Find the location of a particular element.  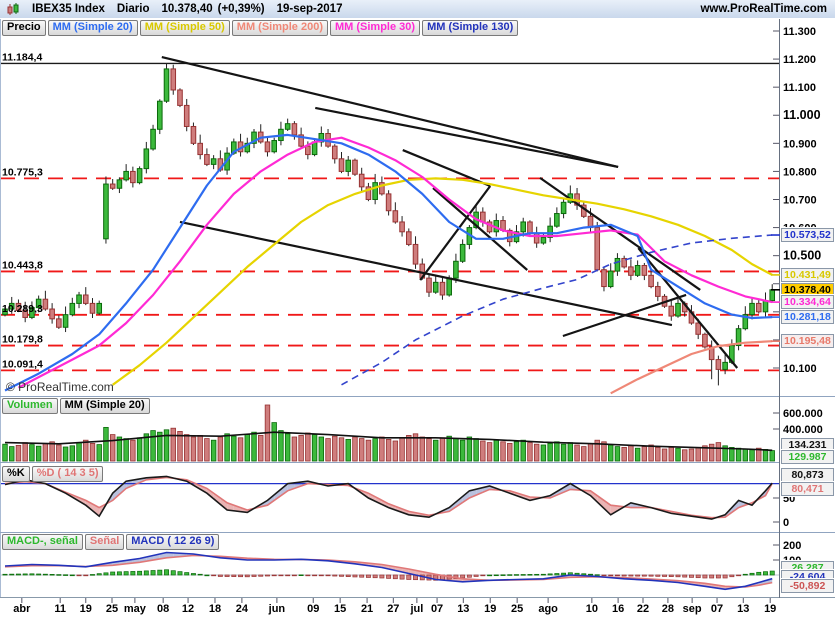

button-macd-12-26-9: MACD ( 12 26 9) is located at coordinates (173, 542).